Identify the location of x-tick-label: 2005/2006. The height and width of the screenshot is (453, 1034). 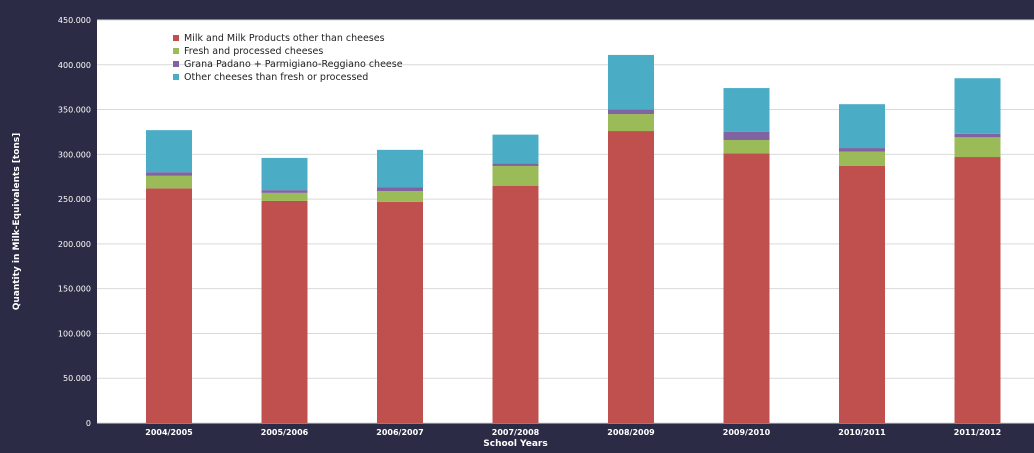
(285, 432).